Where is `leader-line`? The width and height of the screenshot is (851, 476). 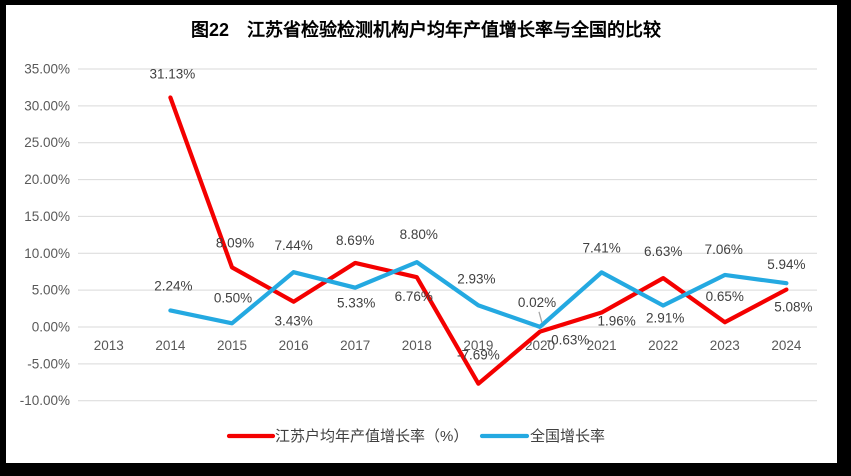 leader-line is located at coordinates (540, 317).